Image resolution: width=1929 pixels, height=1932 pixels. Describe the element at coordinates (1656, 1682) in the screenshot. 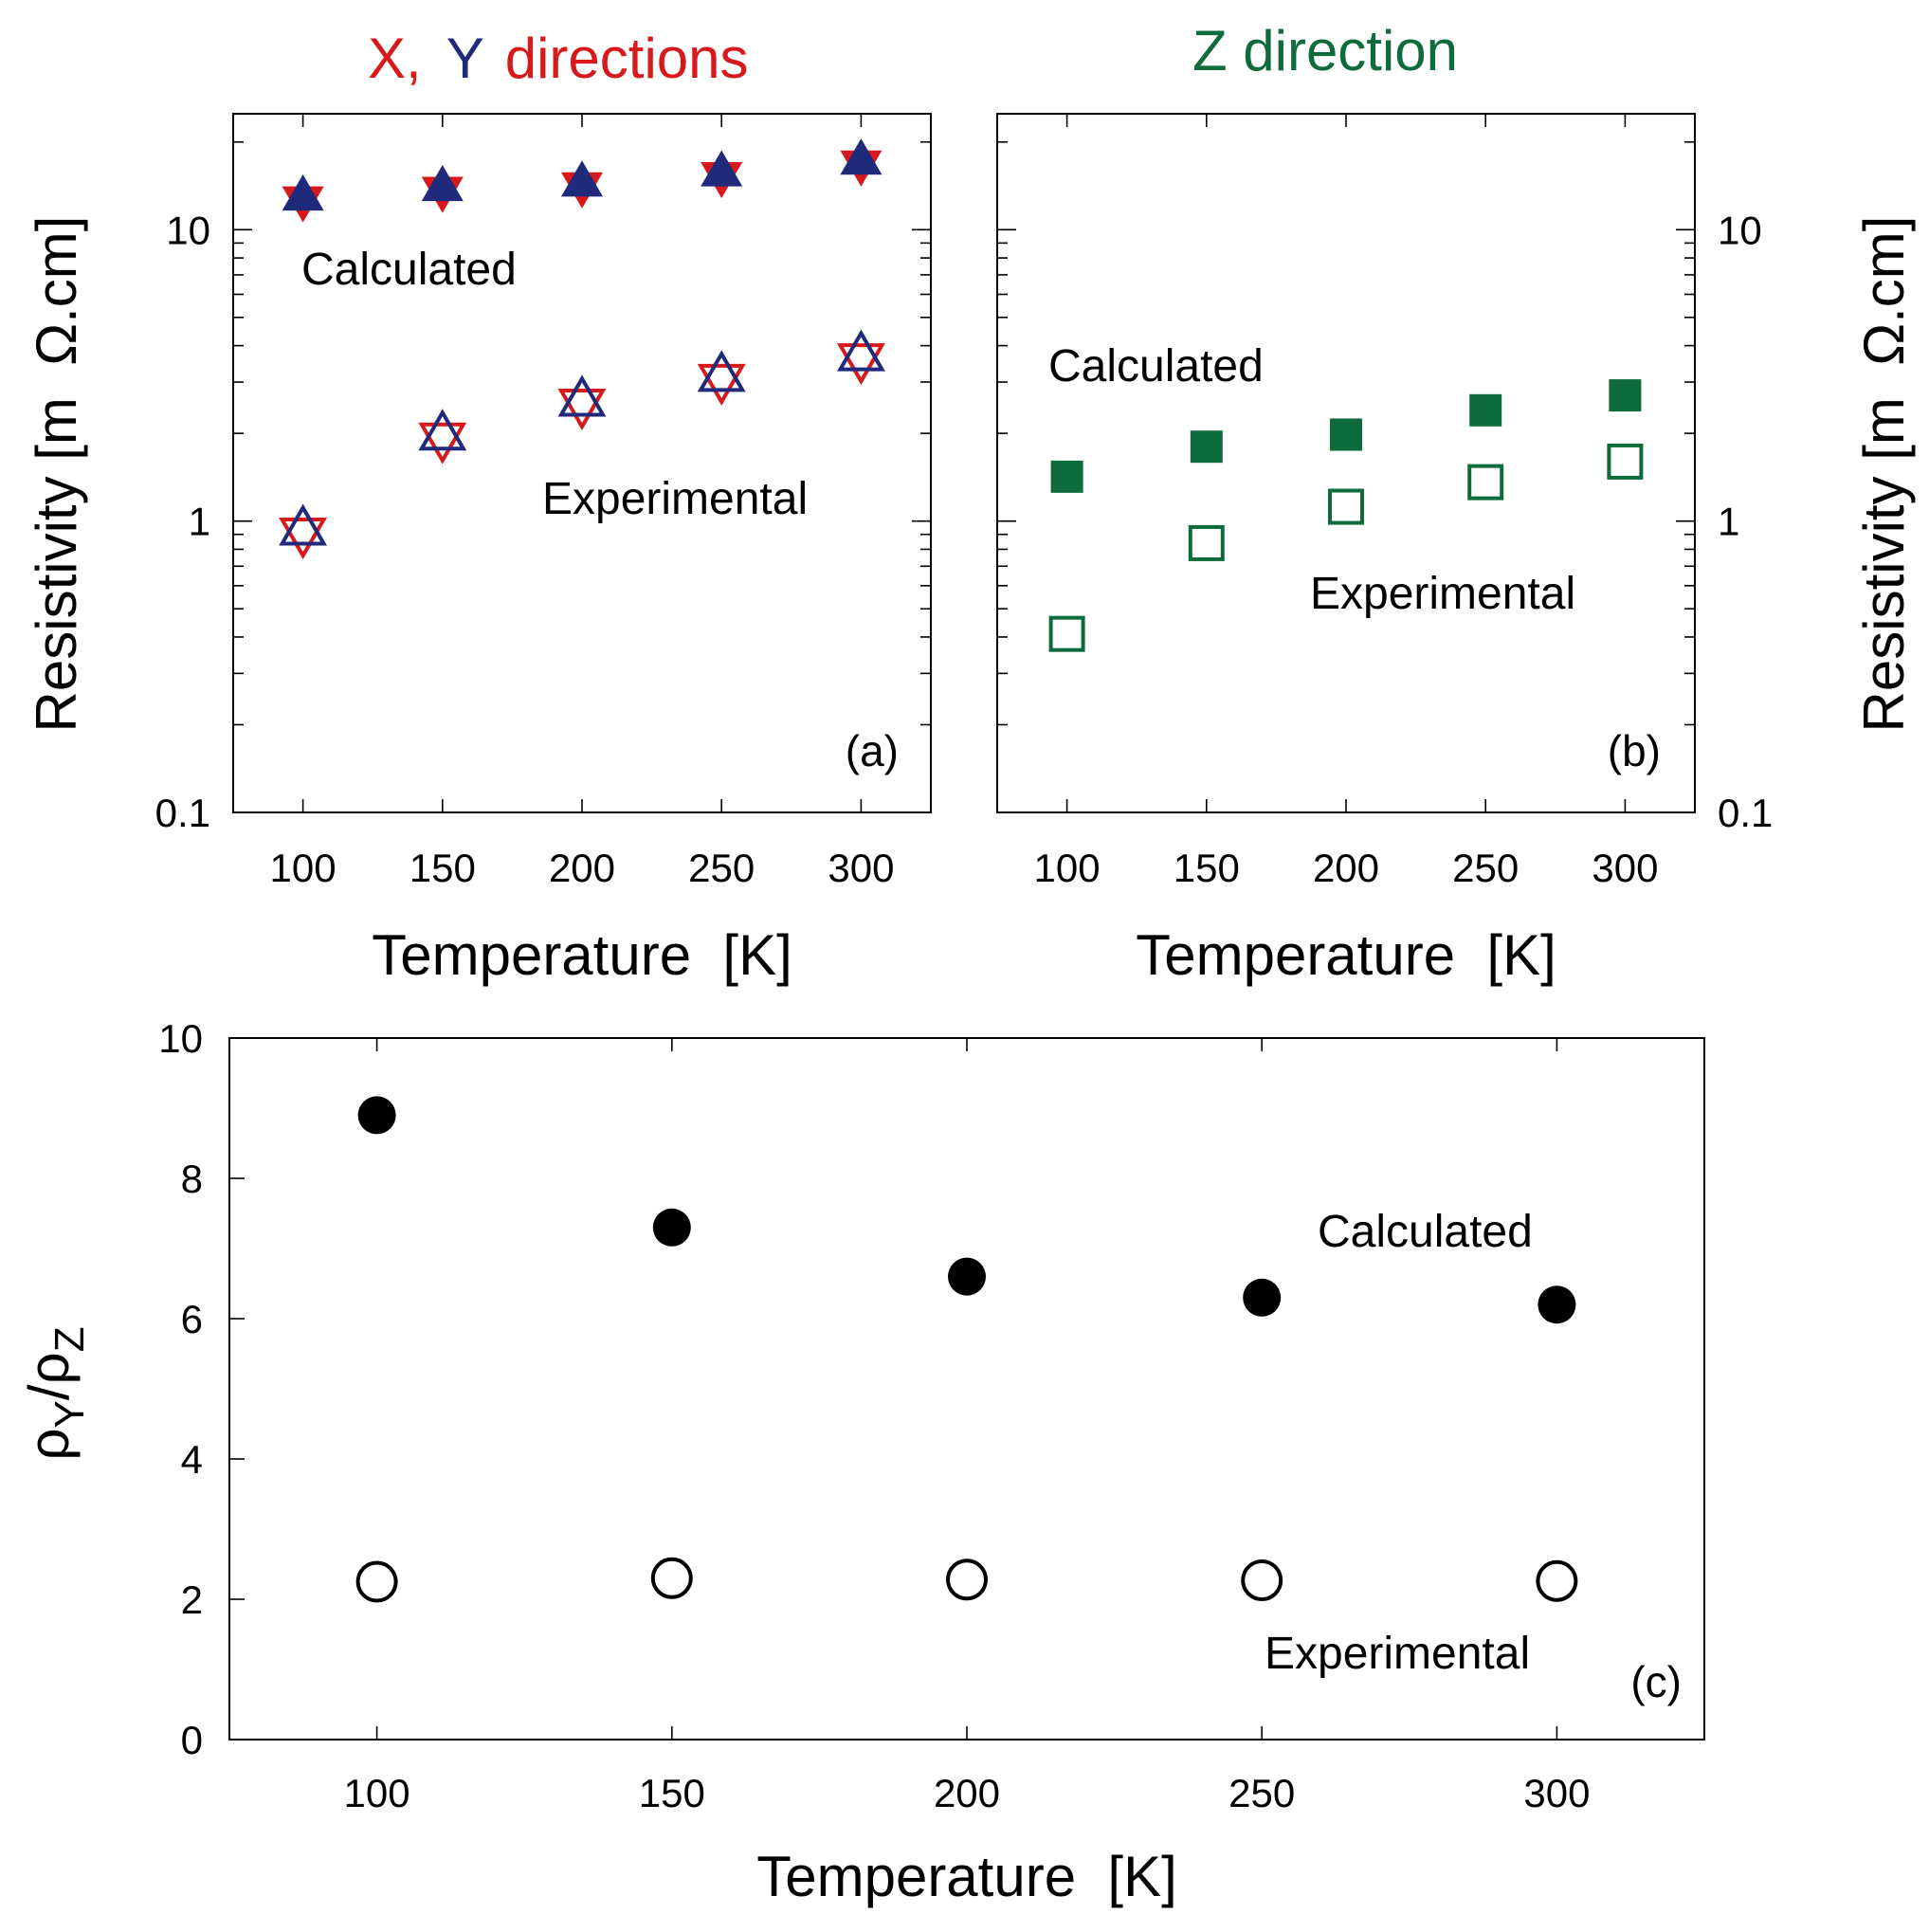

I see `panel-label: (c)` at that location.